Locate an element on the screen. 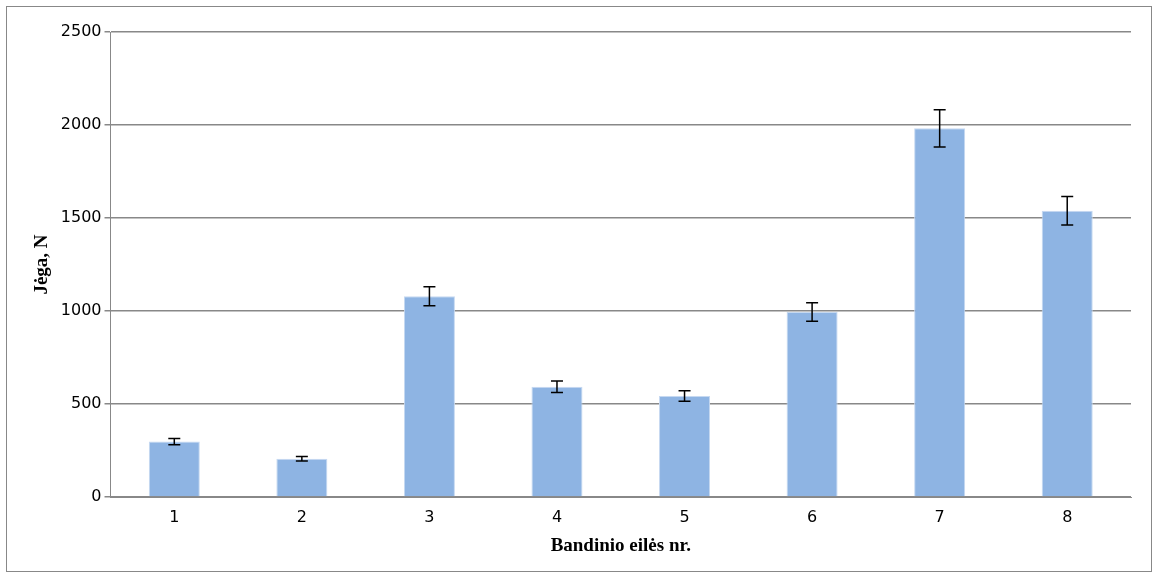  x-tick-label: 2 is located at coordinates (301, 516).